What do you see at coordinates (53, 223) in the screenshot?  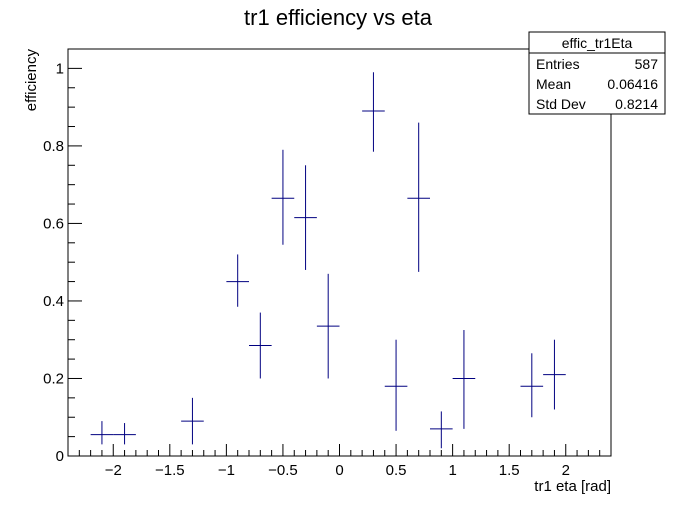 I see `y-tick-label: 0.6` at bounding box center [53, 223].